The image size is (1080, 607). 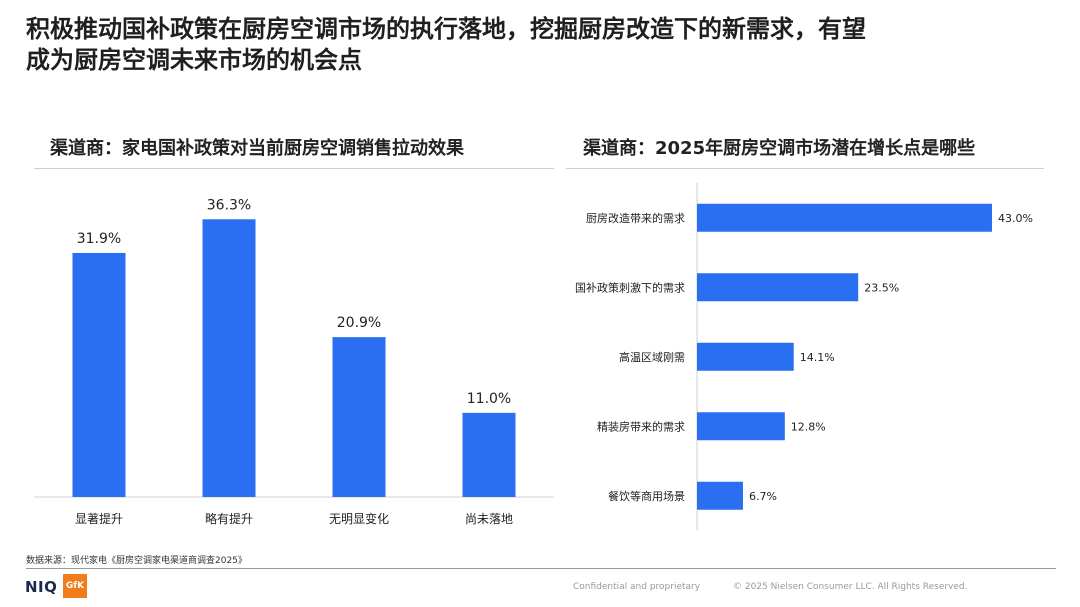 I want to click on right-bar-value-label-1: 23.5%, so click(x=881, y=287).